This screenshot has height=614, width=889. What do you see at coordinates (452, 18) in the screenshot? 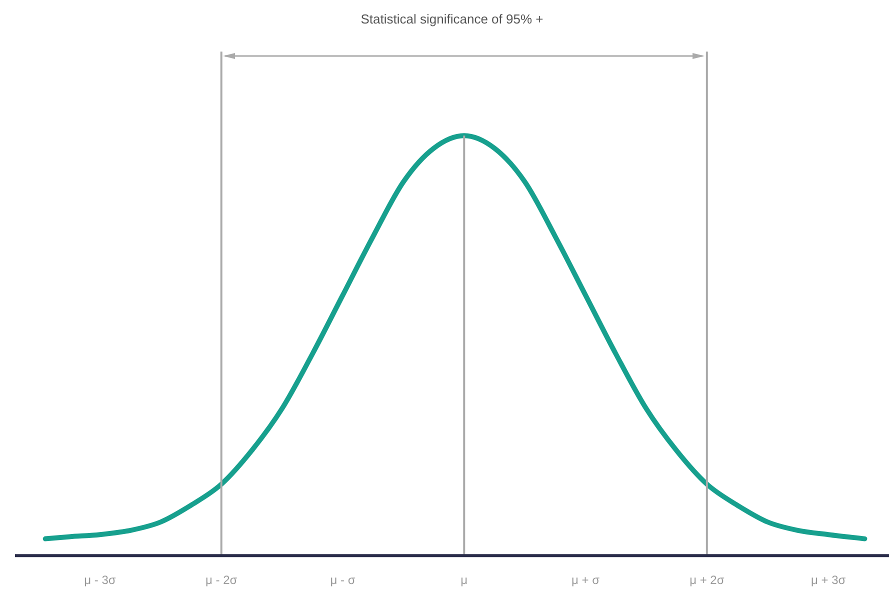
I see `chart-title: Statistical significance of 95% +` at bounding box center [452, 18].